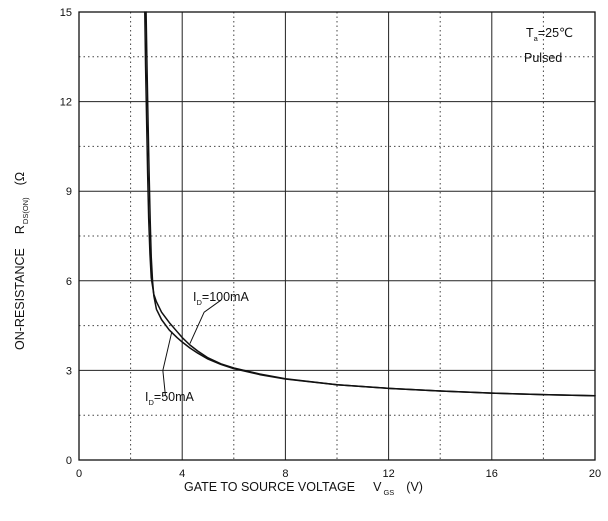 The image size is (608, 521). Describe the element at coordinates (338, 474) in the screenshot. I see `x-tick-labels: 0 4 8 12 16 20` at that location.